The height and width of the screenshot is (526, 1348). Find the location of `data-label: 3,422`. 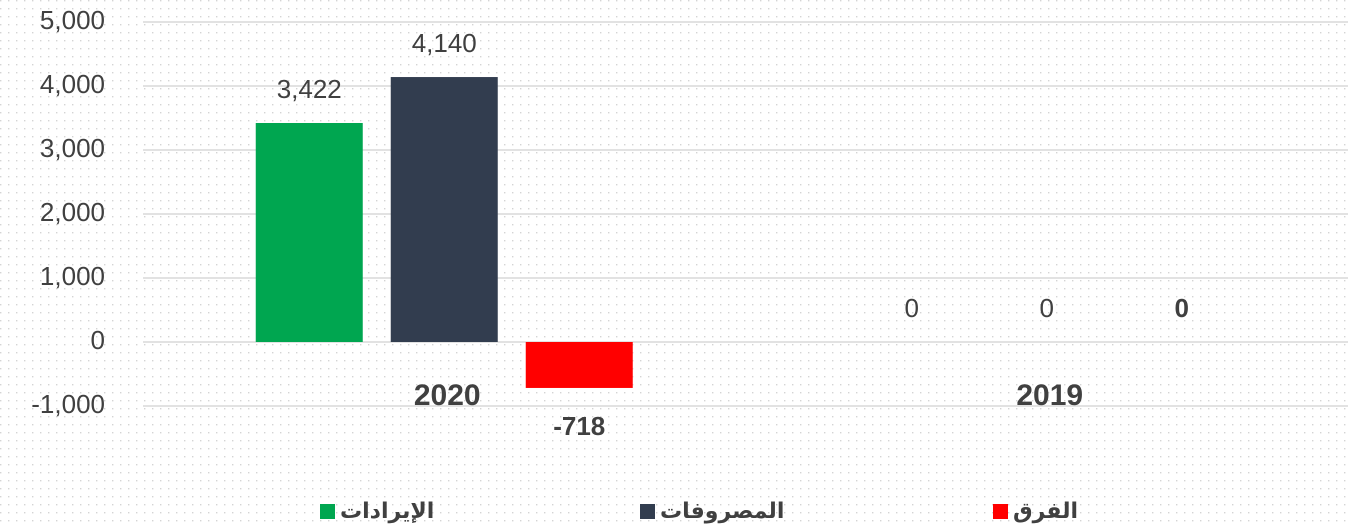

data-label: 3,422 is located at coordinates (309, 89).